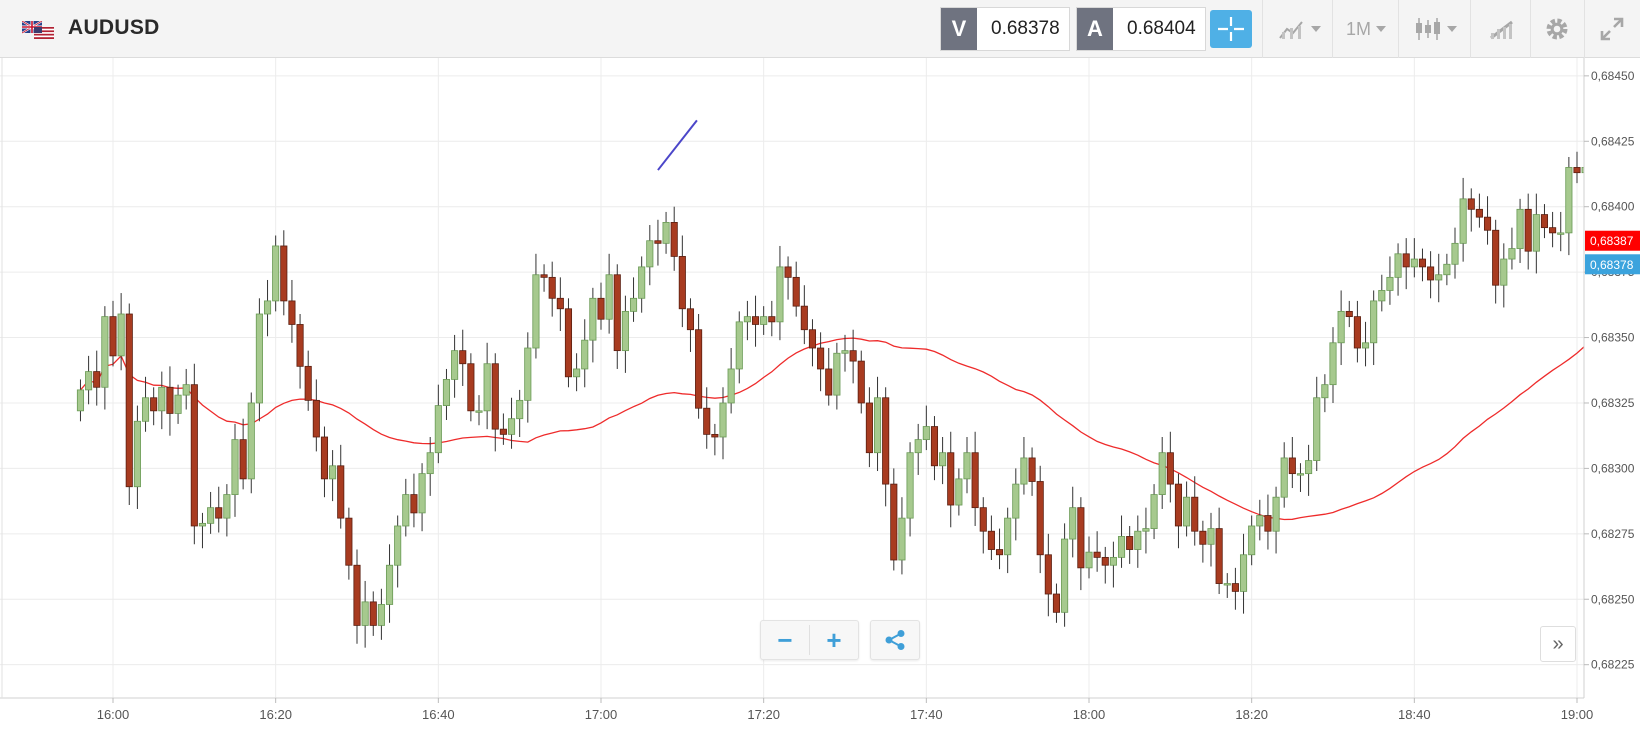  Describe the element at coordinates (1612, 241) in the screenshot. I see `last-price-label: 0,68387` at that location.